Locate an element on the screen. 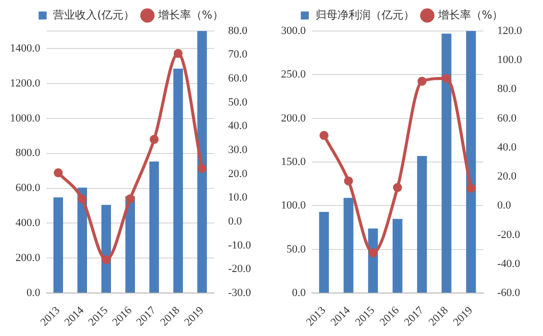  y2-tick-label: 50.0 is located at coordinates (238, 102).